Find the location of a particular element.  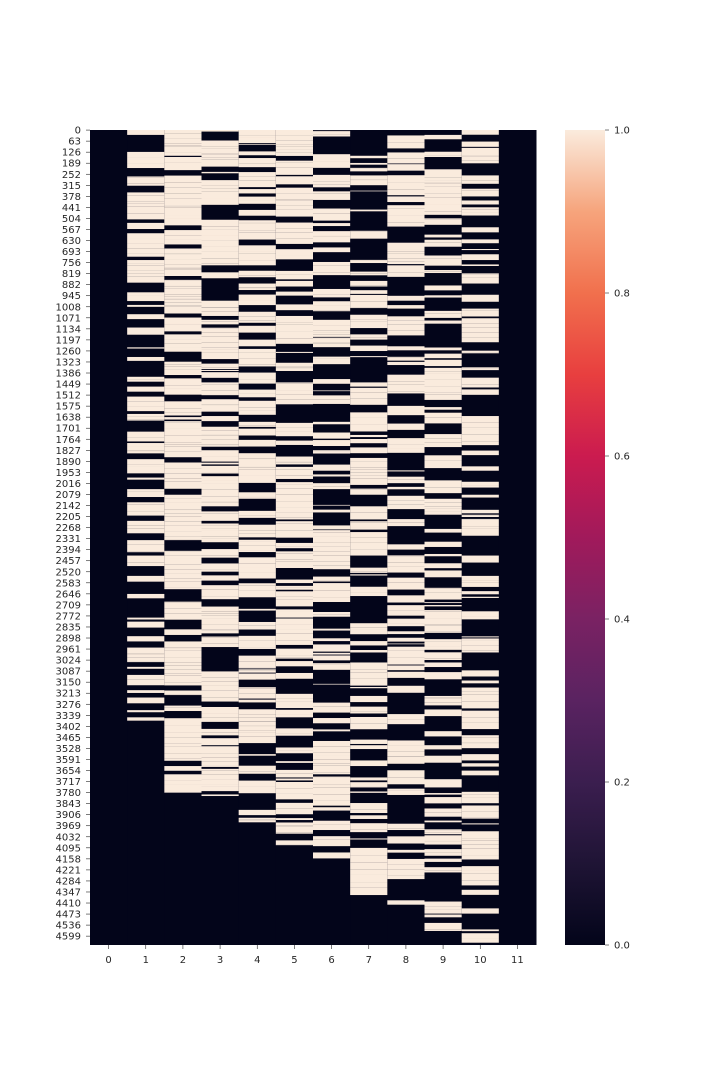

y-tick-label: 2835 is located at coordinates (68, 627).